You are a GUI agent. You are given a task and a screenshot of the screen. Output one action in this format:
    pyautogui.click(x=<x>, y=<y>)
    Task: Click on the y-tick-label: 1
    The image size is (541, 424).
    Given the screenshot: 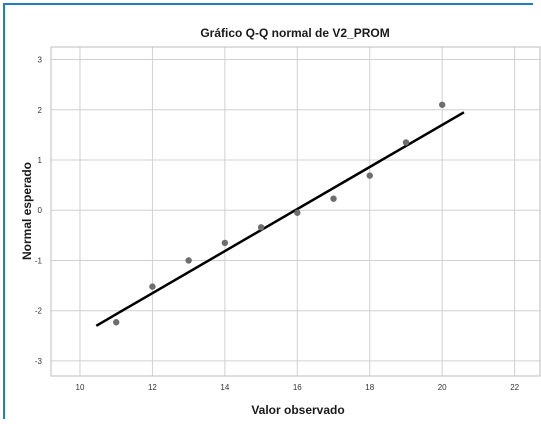 What is the action you would take?
    pyautogui.click(x=40, y=160)
    